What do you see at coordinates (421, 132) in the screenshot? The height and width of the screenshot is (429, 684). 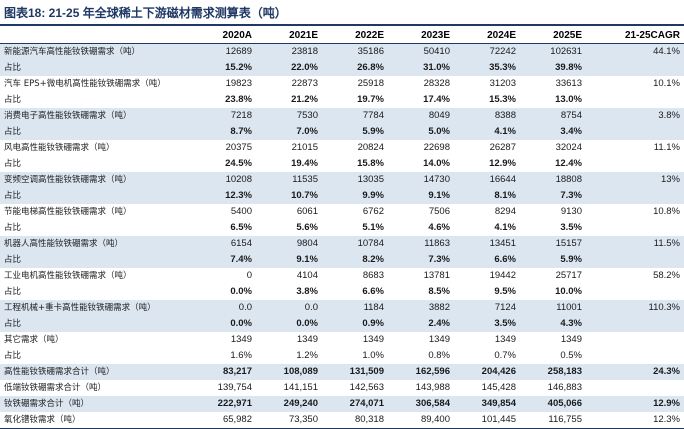 I see `value-2023e: 5.0%` at bounding box center [421, 132].